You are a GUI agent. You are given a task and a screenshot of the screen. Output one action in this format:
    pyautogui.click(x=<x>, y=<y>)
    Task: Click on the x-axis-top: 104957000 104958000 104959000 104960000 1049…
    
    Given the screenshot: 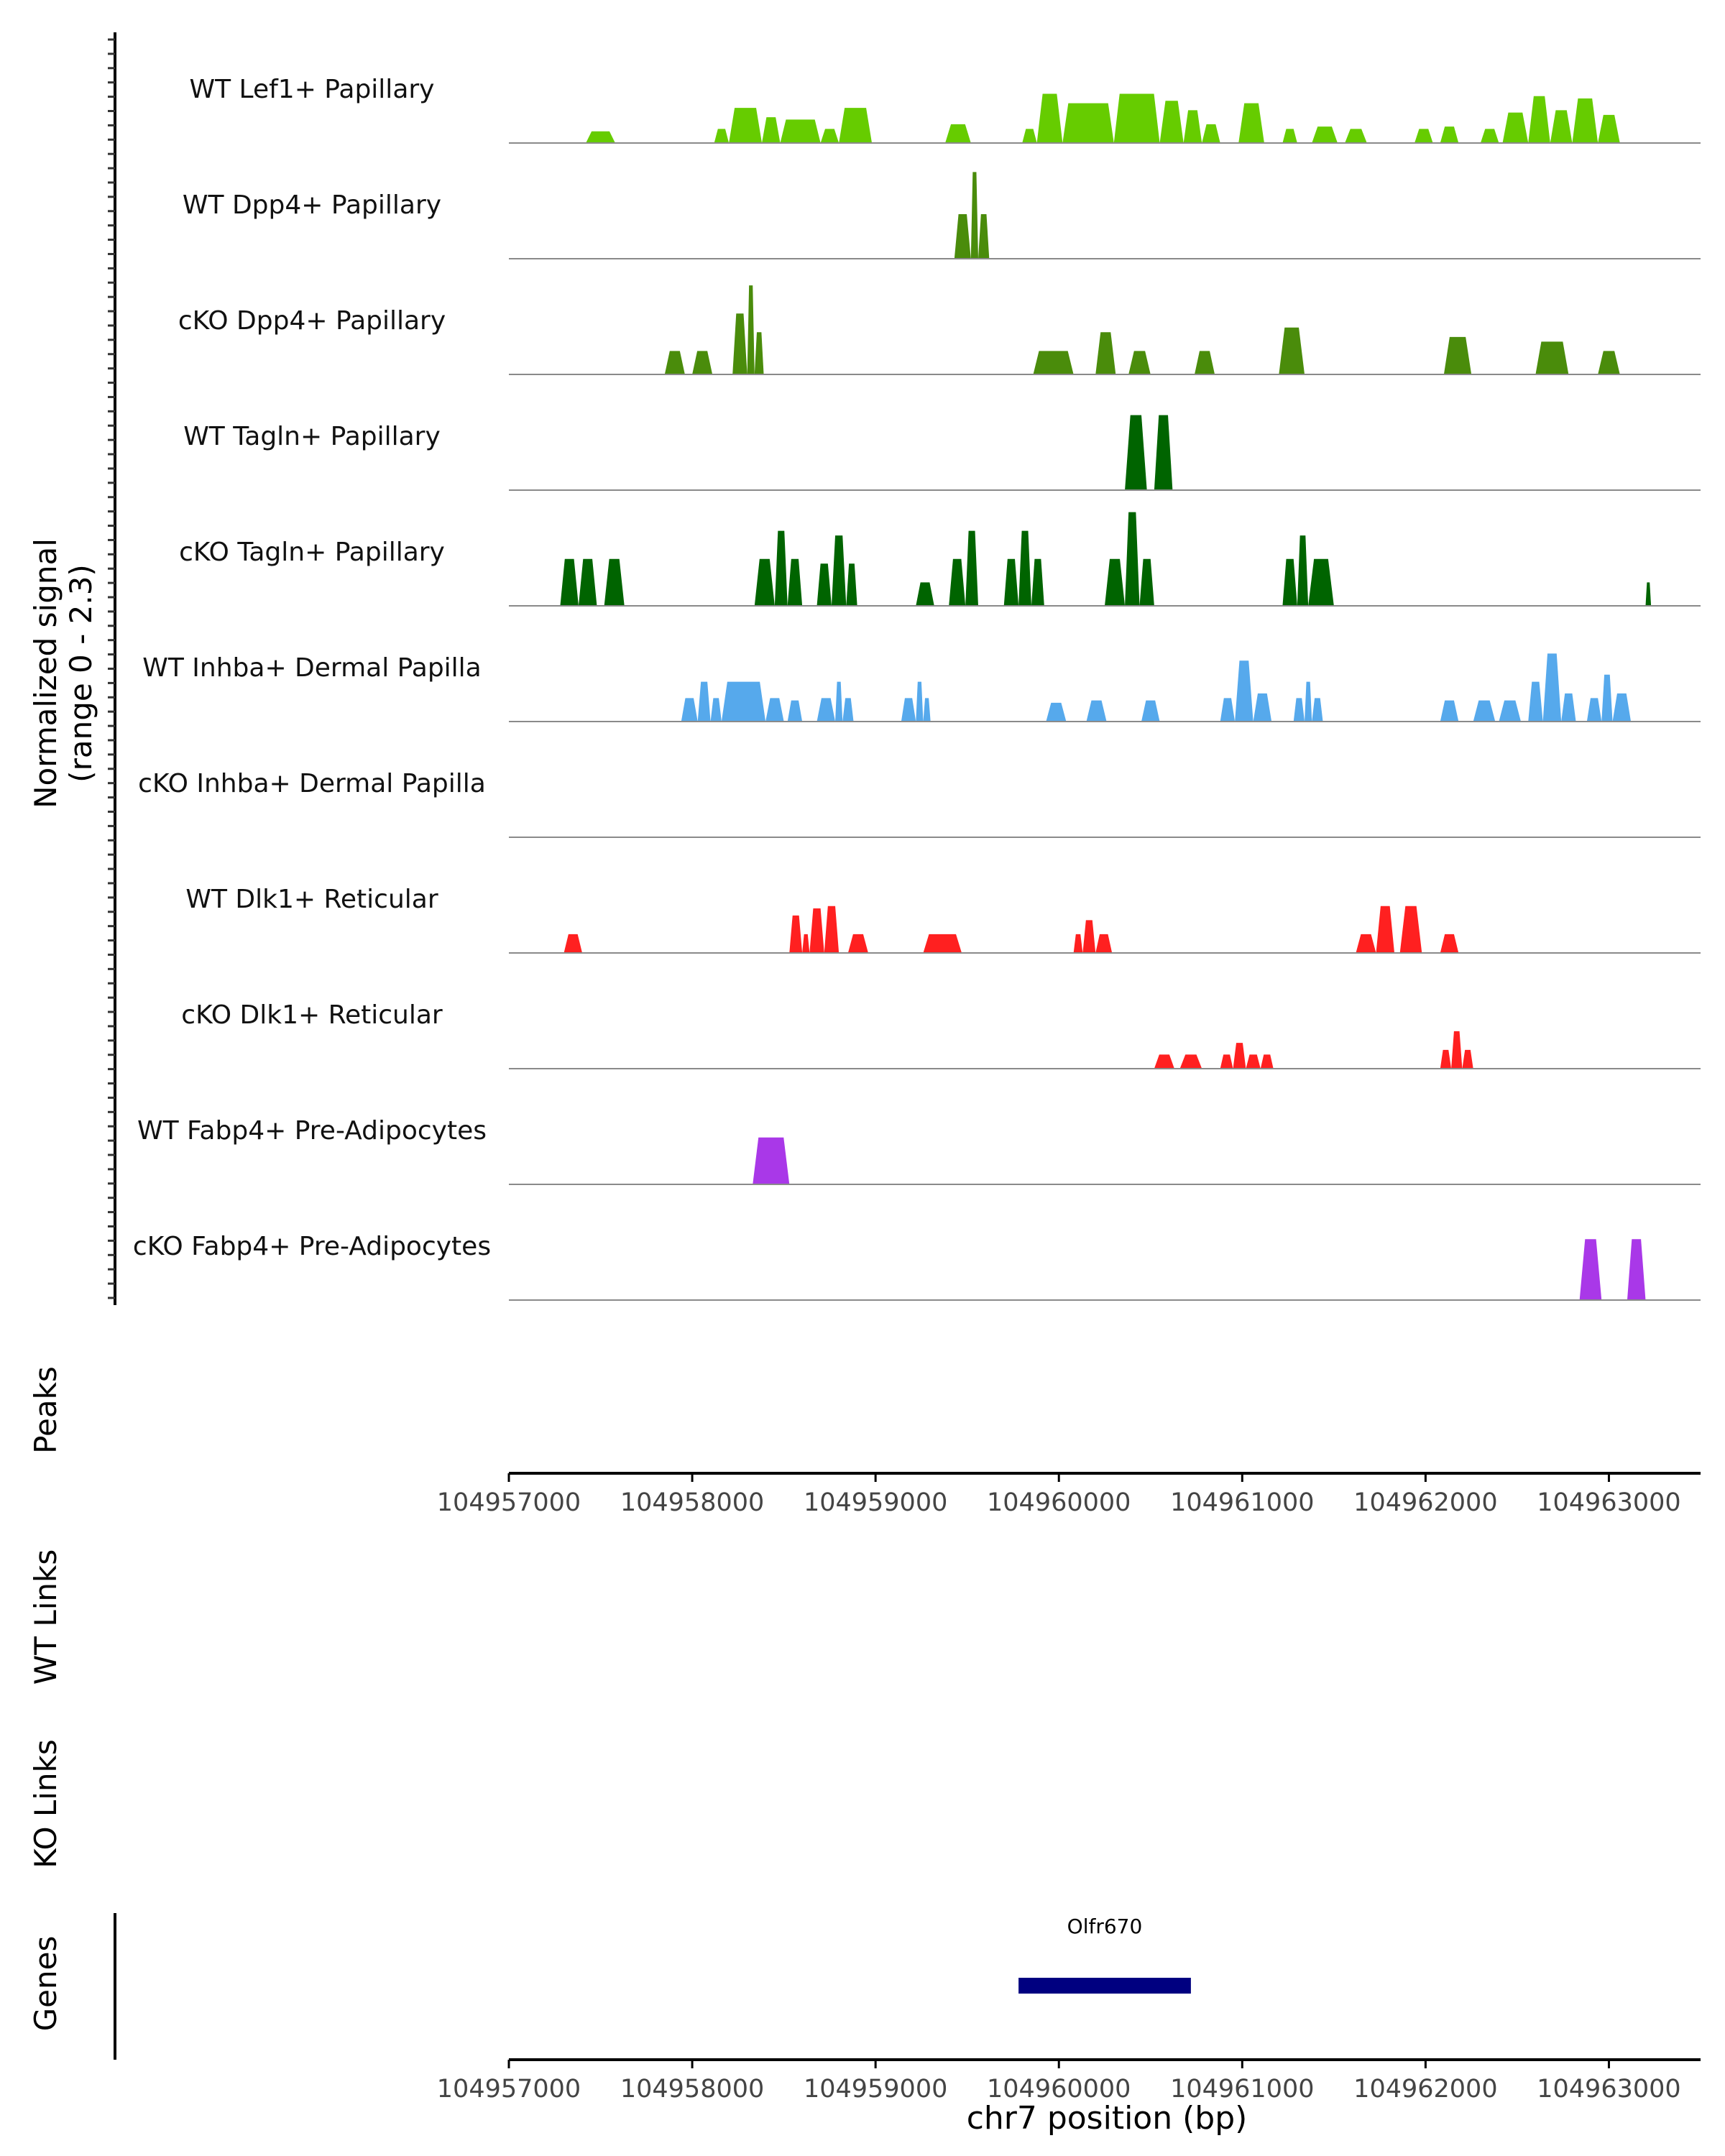 What is the action you would take?
    pyautogui.click(x=1069, y=1494)
    